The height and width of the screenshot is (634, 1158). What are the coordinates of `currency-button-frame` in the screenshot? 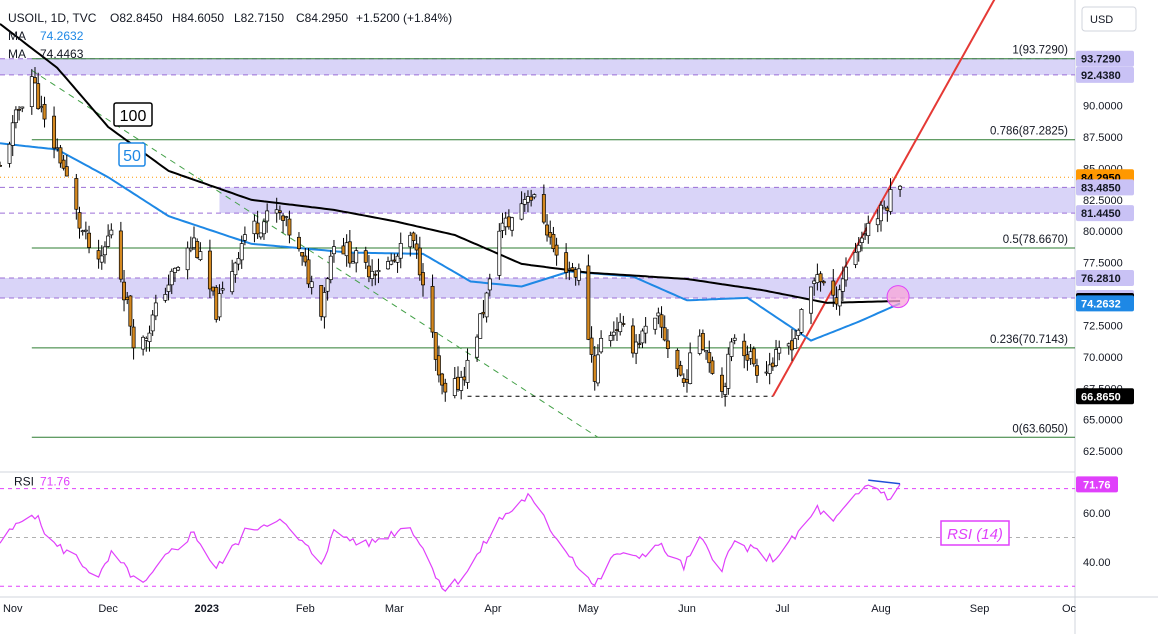 It's located at (1109, 19).